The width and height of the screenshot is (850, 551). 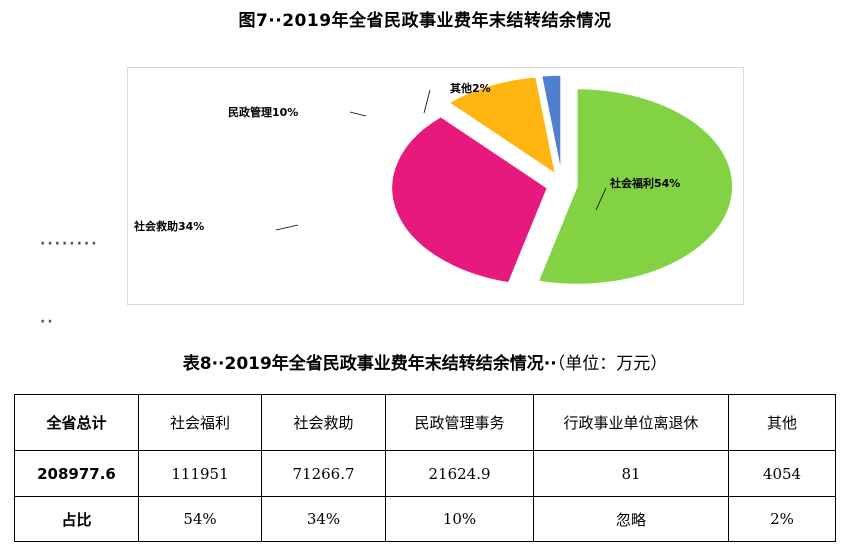 What do you see at coordinates (459, 519) in the screenshot?
I see `table-cell: 10%` at bounding box center [459, 519].